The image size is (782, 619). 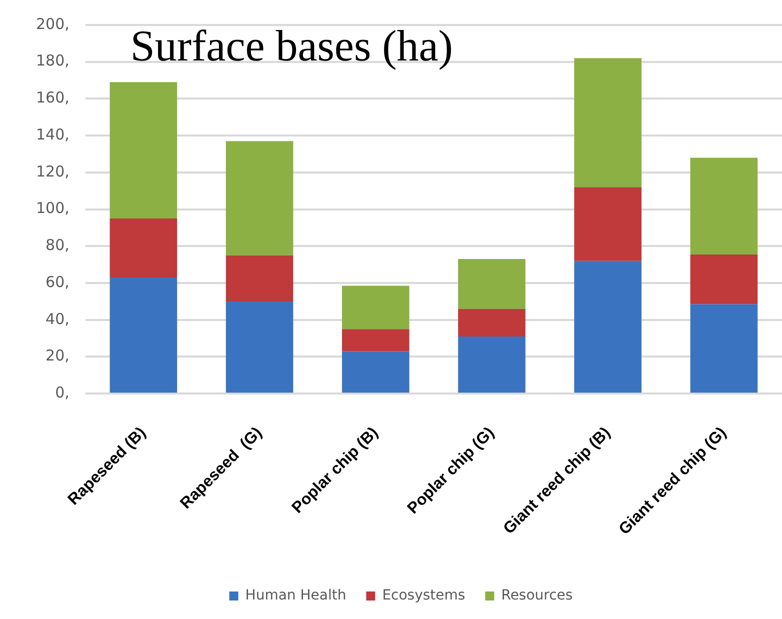 What do you see at coordinates (53, 97) in the screenshot?
I see `y-tick-label: 160,` at bounding box center [53, 97].